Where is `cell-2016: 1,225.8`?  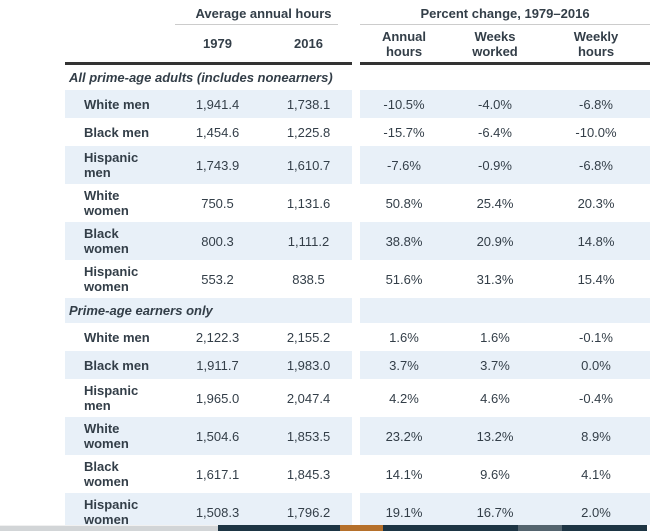 cell-2016: 1,225.8 is located at coordinates (308, 132).